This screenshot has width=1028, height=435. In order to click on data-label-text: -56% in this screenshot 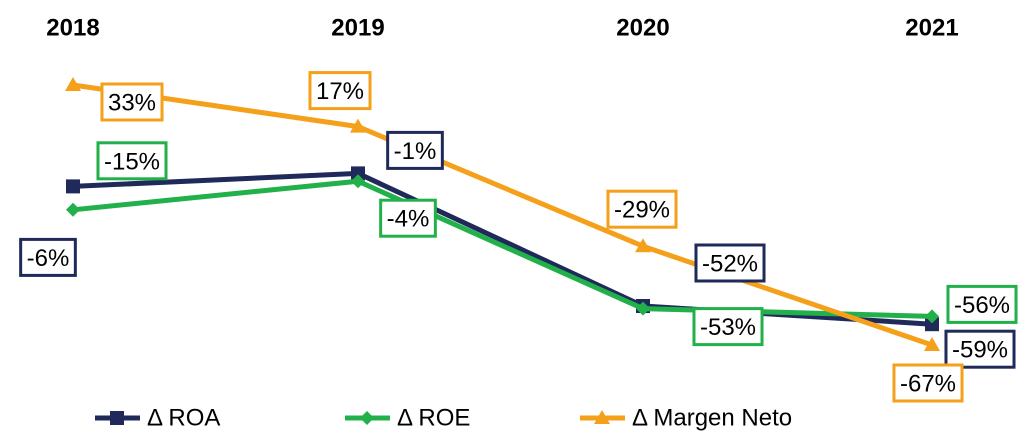, I will do `click(982, 305)`.